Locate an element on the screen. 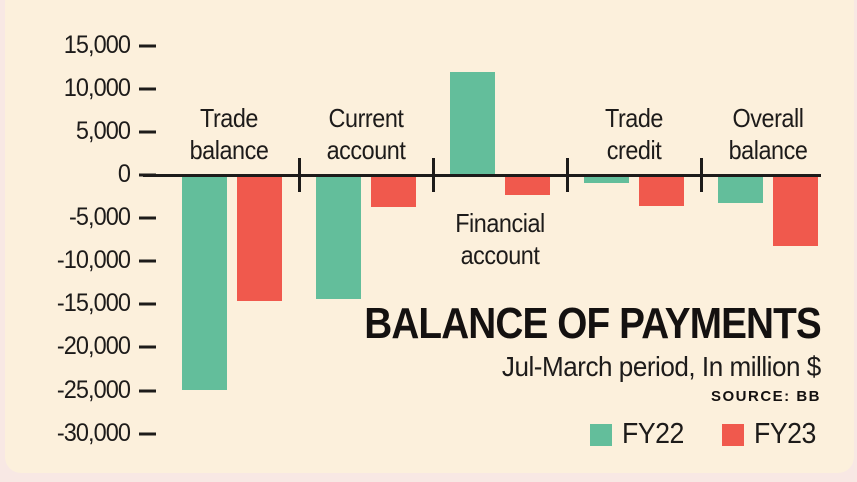  bar-fy23-overall-balance is located at coordinates (795, 210).